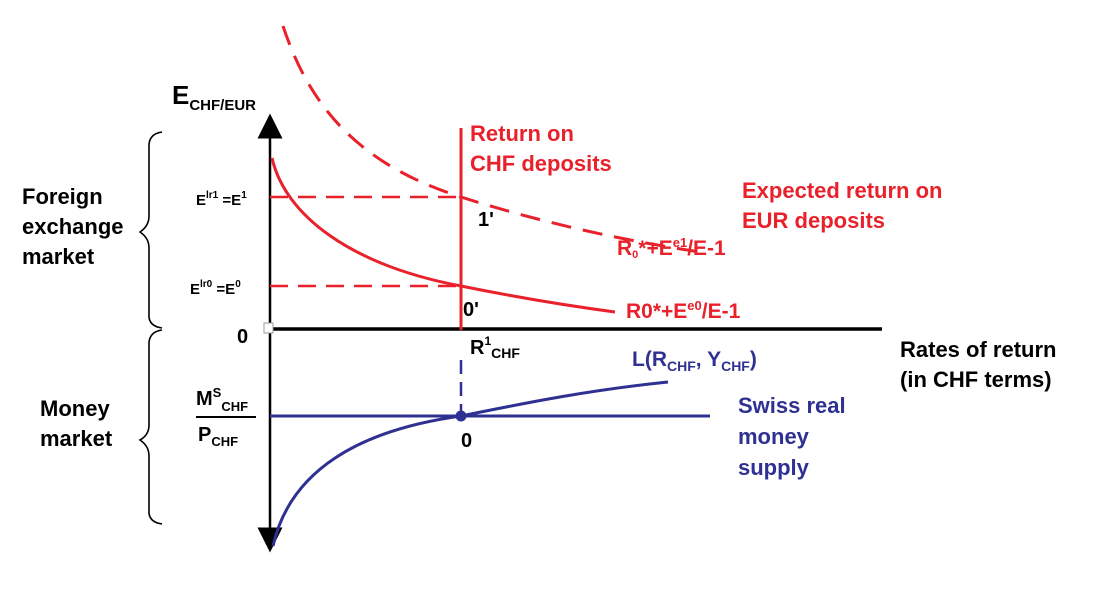 This screenshot has width=1095, height=613. What do you see at coordinates (461, 416) in the screenshot?
I see `equilibrium-point` at bounding box center [461, 416].